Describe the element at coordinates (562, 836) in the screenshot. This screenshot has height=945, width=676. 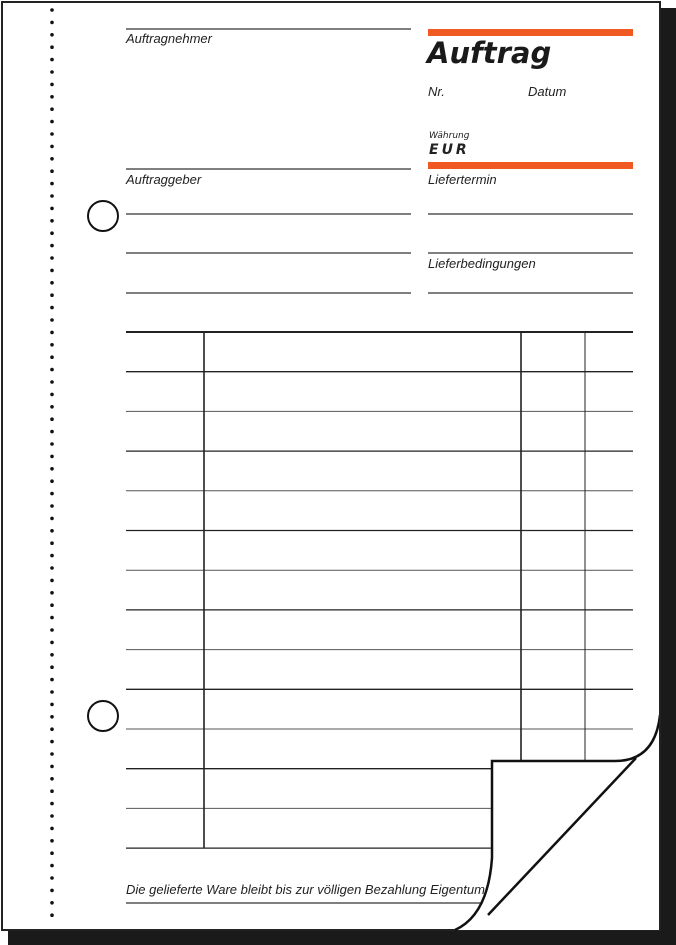
I see `page-curl-fold` at that location.